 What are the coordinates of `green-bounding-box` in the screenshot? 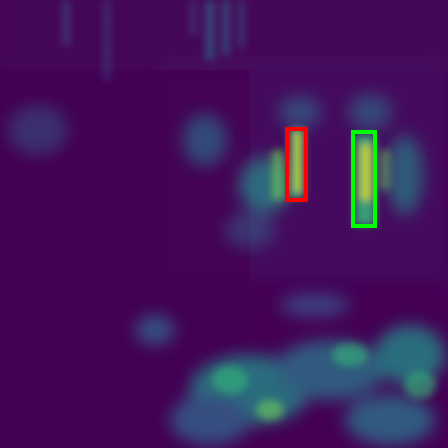 It's located at (364, 179).